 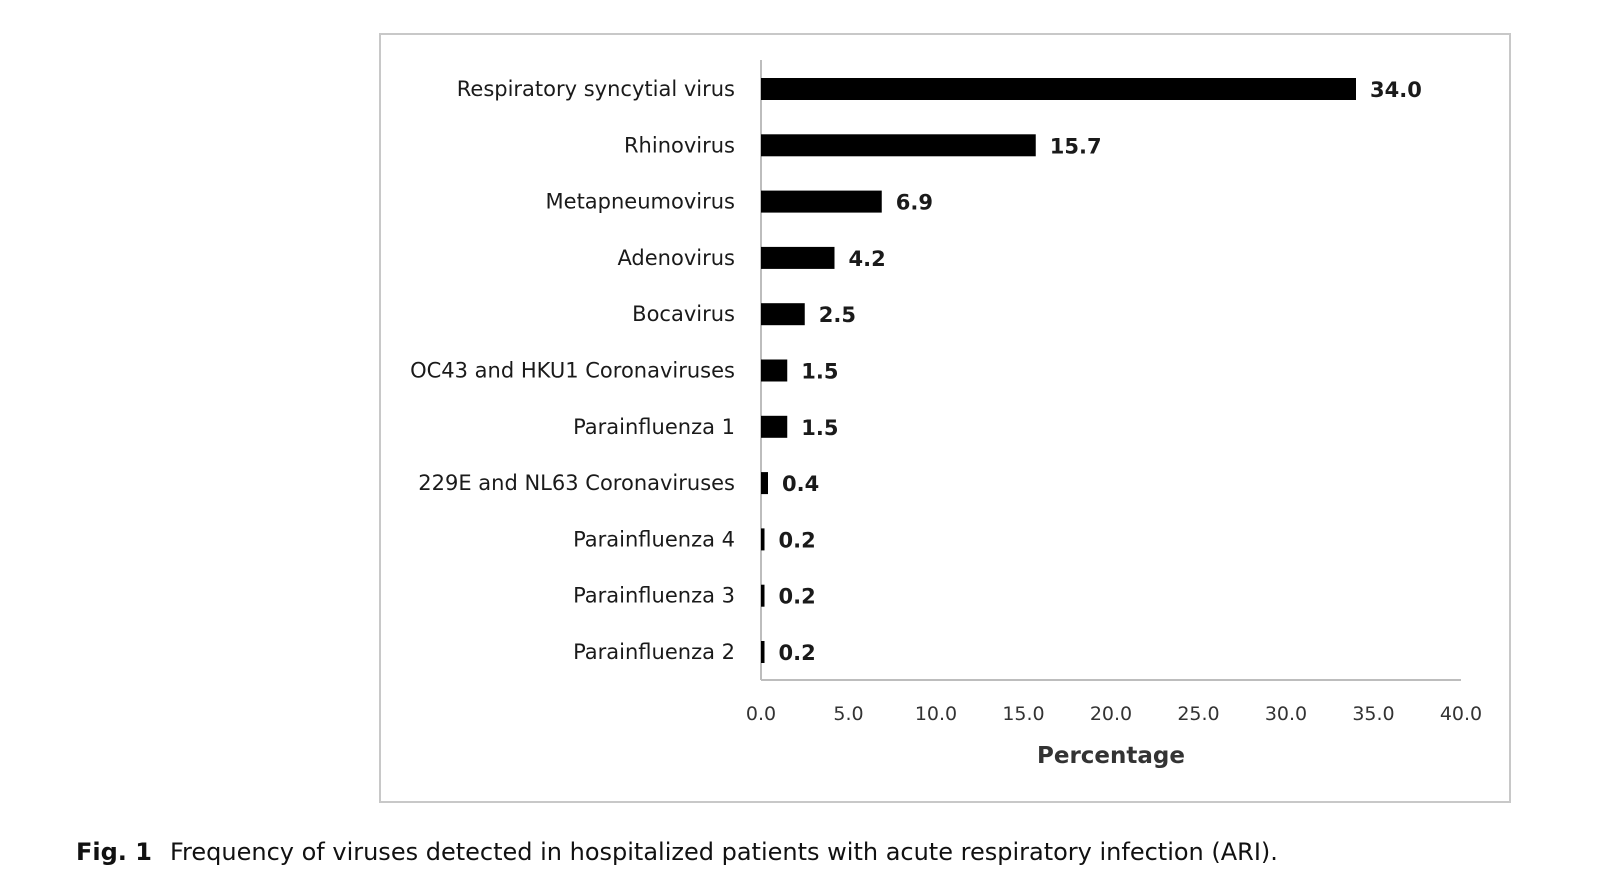 I want to click on data-label: 15.7, so click(x=1076, y=146).